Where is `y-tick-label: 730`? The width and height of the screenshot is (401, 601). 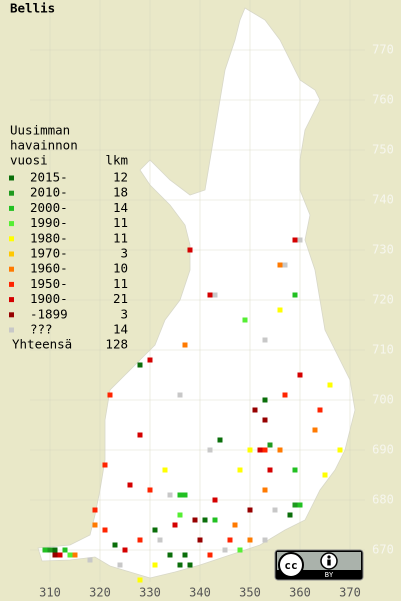
y-tick-label: 730 is located at coordinates (383, 250).